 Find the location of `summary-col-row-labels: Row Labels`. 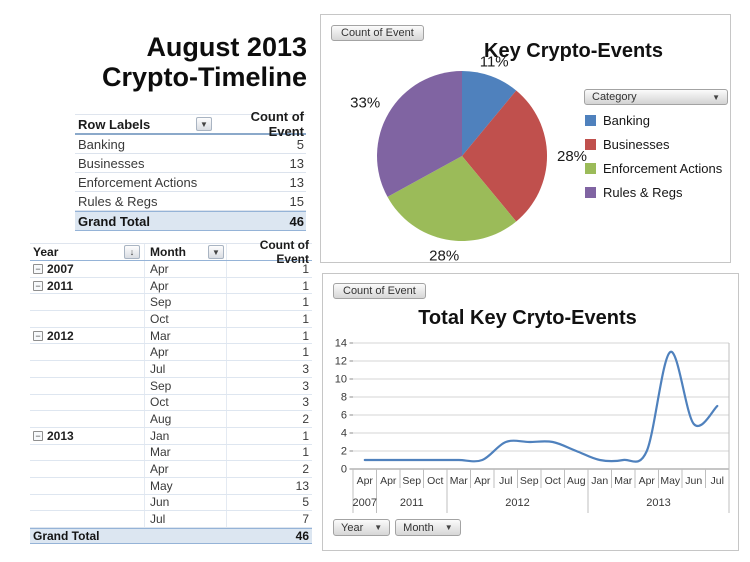

summary-col-row-labels: Row Labels is located at coordinates (114, 124).